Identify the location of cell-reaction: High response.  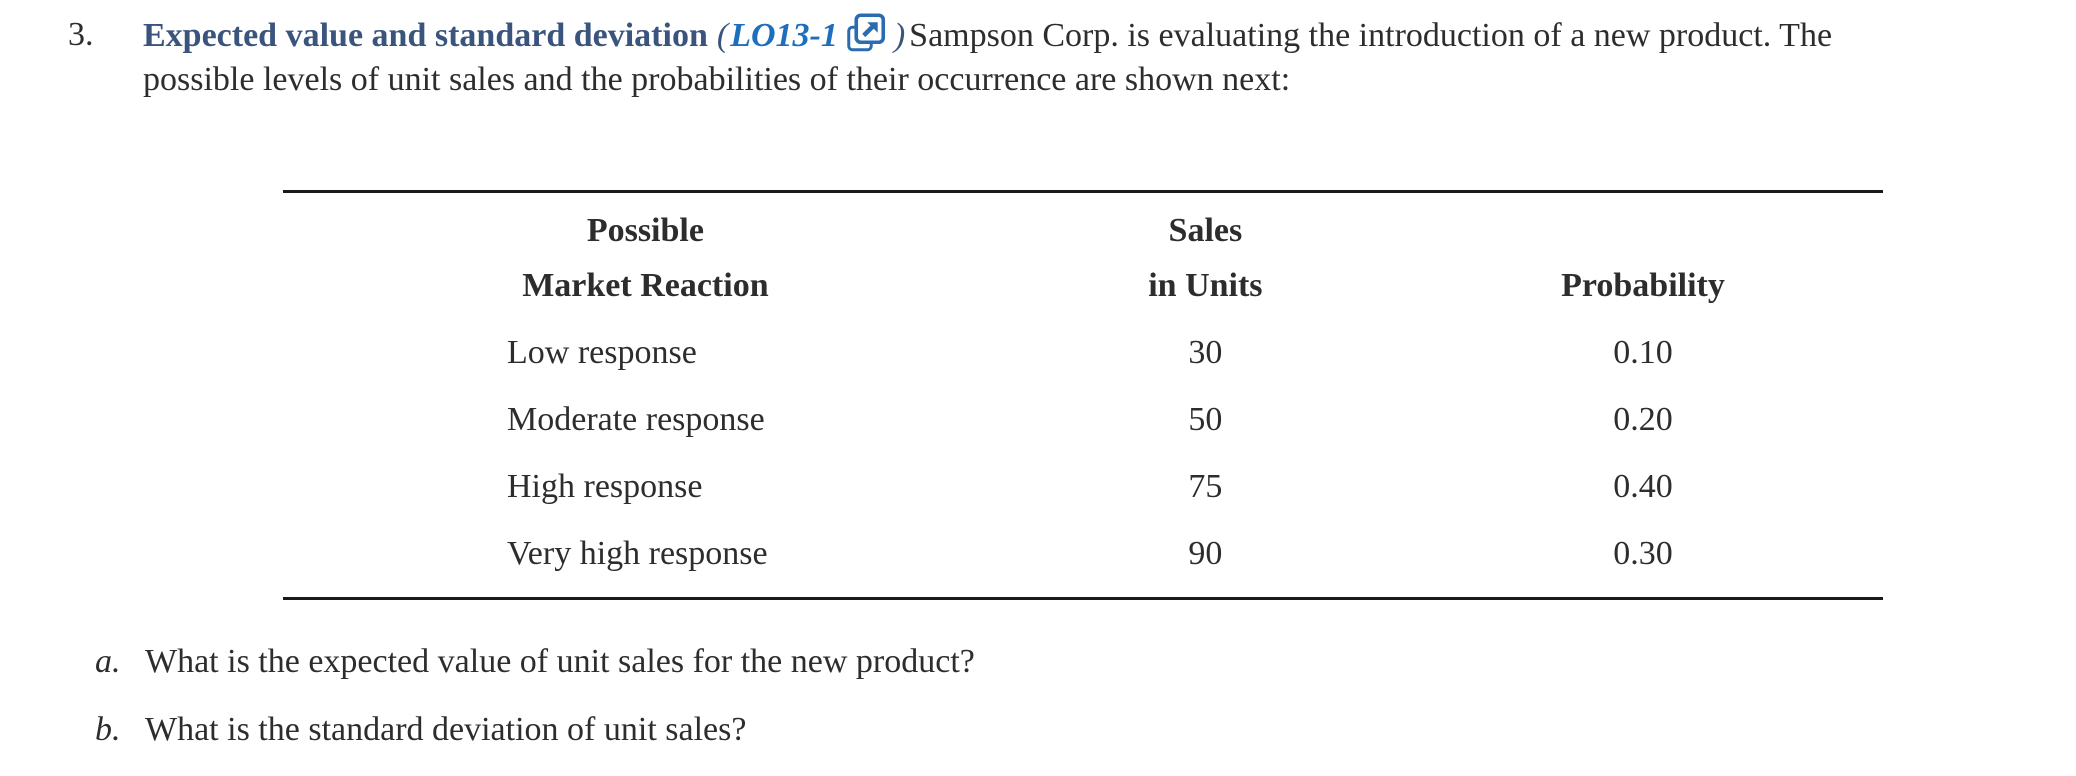
(605, 486).